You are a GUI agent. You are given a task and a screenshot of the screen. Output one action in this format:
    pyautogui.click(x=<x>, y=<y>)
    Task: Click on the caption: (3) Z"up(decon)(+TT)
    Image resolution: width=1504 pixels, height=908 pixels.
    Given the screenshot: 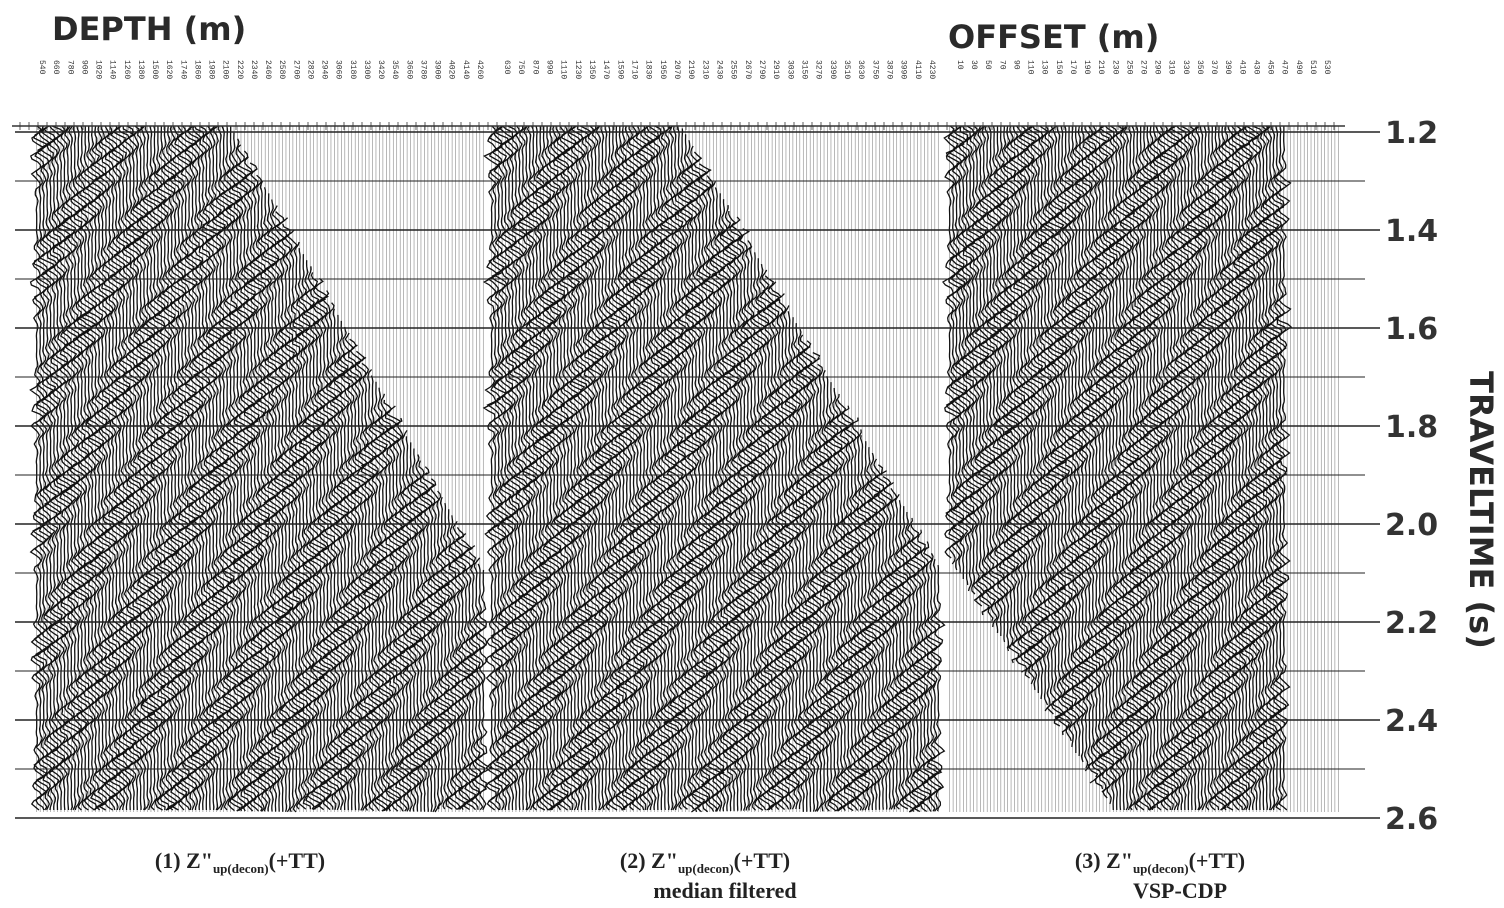 What is the action you would take?
    pyautogui.click(x=1160, y=862)
    